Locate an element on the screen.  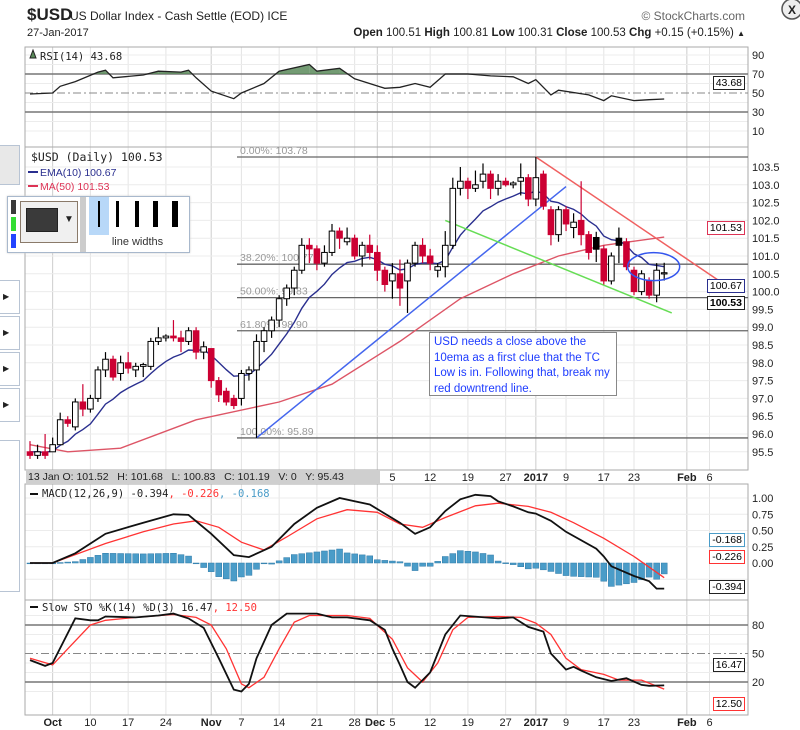
color-dropdown: ▼ is located at coordinates (49, 222).